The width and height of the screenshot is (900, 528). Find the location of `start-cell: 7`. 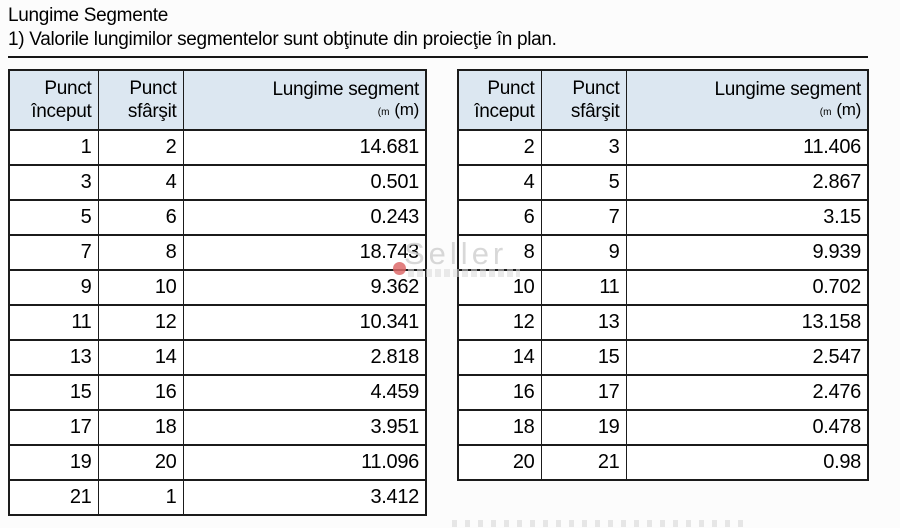

start-cell: 7 is located at coordinates (53, 252).